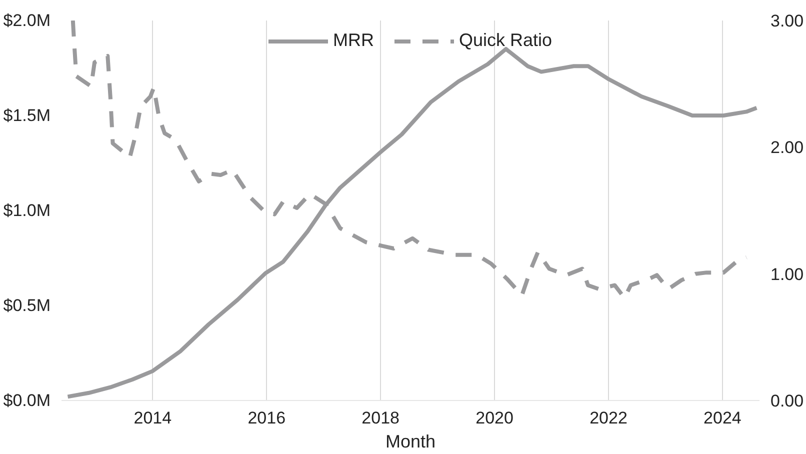  I want to click on x-tick-label: 2022, so click(609, 418).